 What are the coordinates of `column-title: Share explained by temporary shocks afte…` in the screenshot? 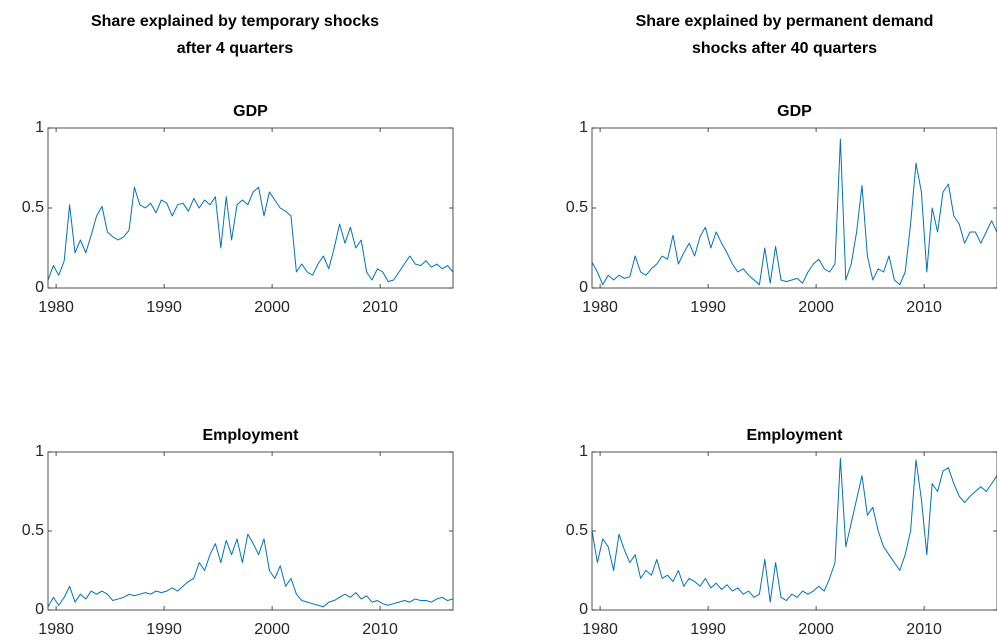 It's located at (235, 35).